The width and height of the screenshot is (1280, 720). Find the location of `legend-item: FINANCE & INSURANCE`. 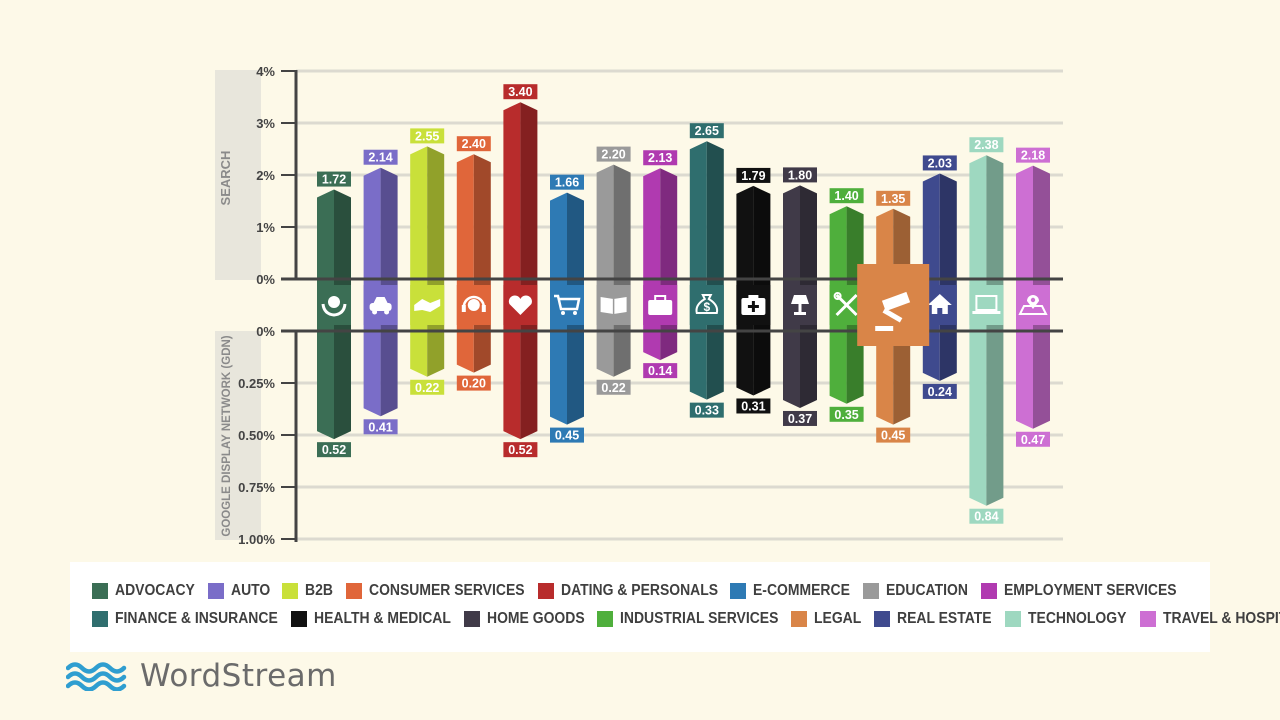

legend-item: FINANCE & INSURANCE is located at coordinates (185, 619).